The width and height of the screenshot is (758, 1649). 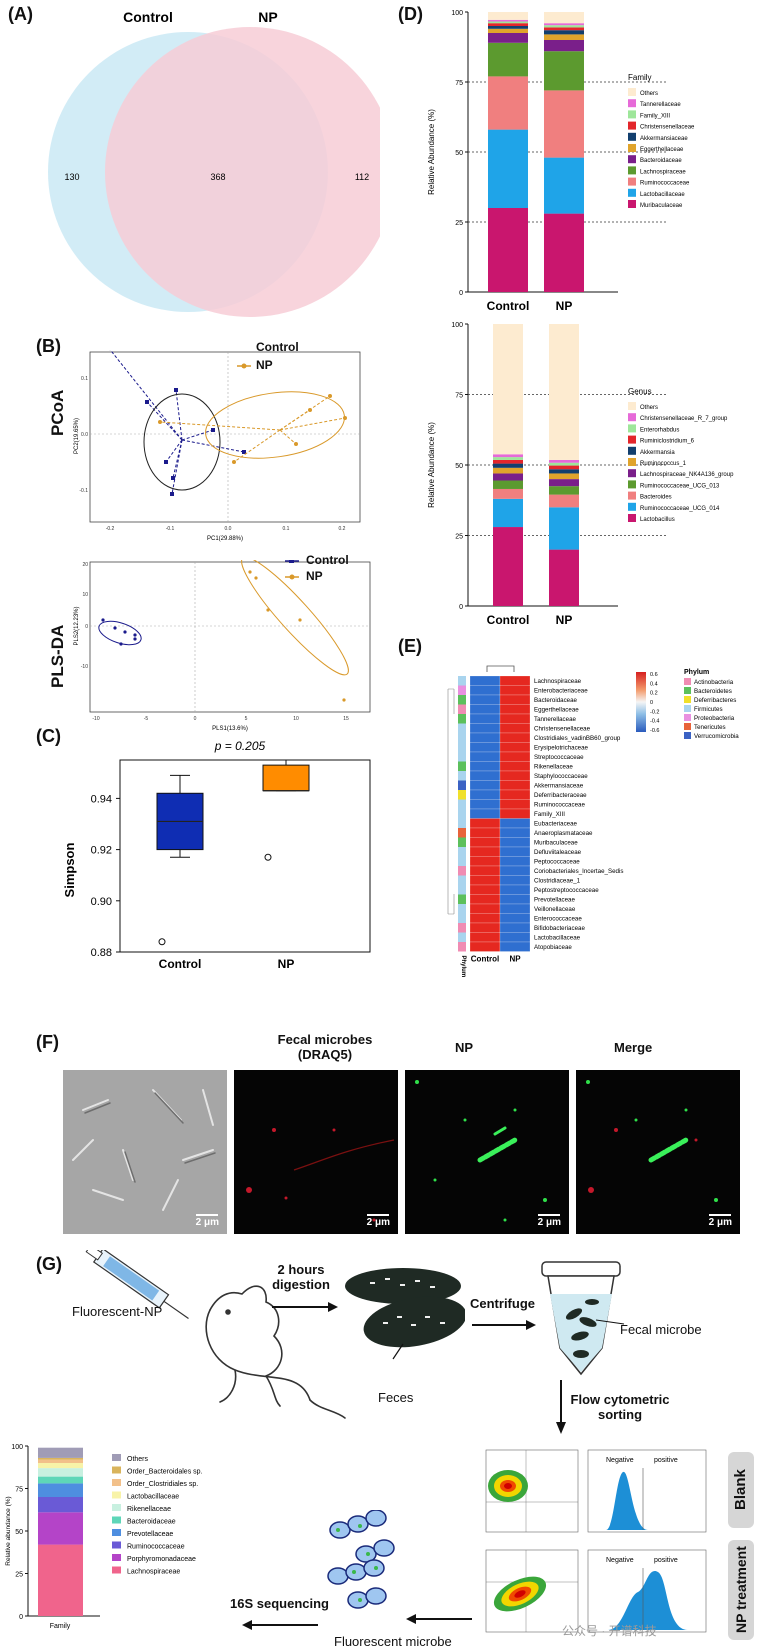 I want to click on heat-row-label: Enterobacteriaceae, so click(x=561, y=691).